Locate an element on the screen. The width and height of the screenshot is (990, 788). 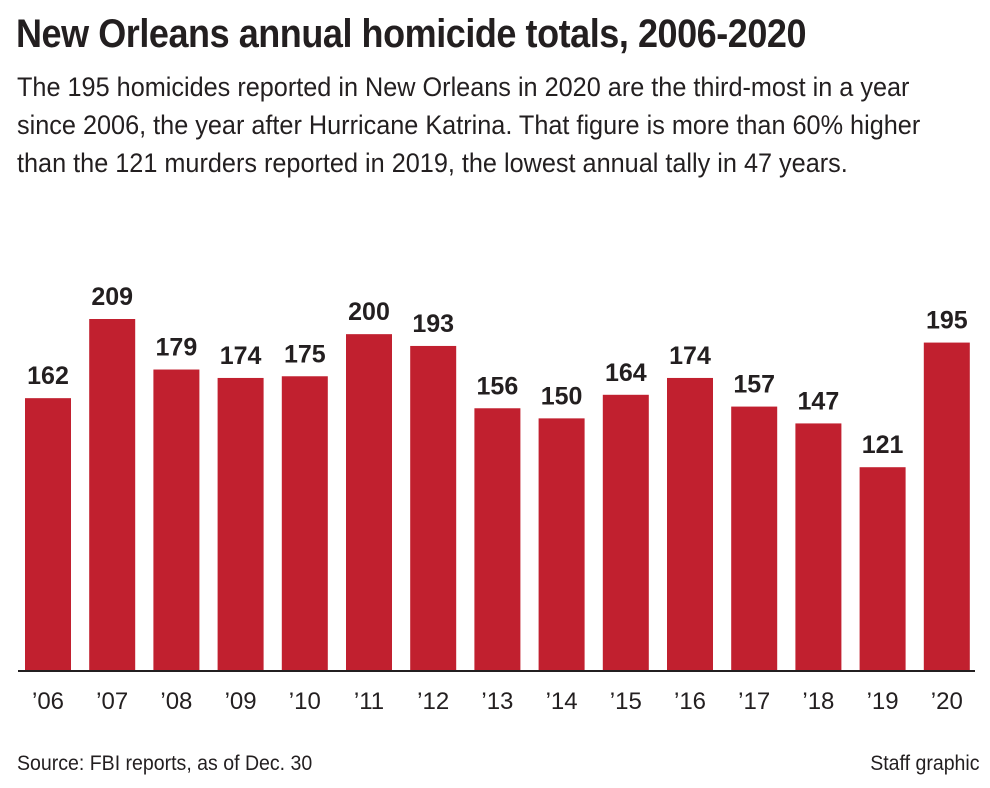
x-tick-label-3: ’09 is located at coordinates (241, 701).